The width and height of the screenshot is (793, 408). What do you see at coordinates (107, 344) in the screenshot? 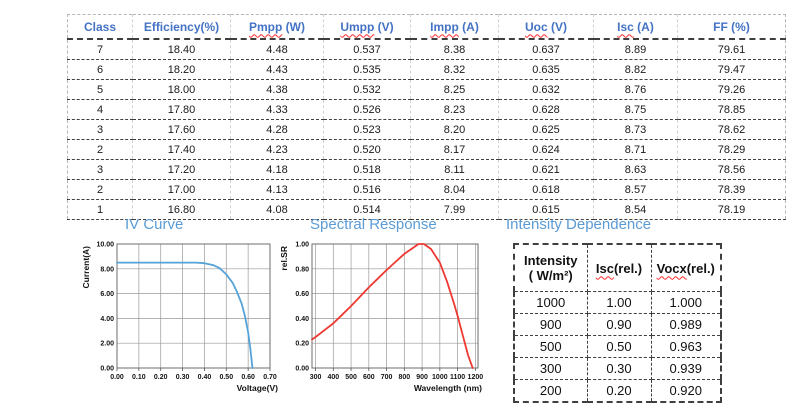
I see `svg-text: 2.00` at bounding box center [107, 344].